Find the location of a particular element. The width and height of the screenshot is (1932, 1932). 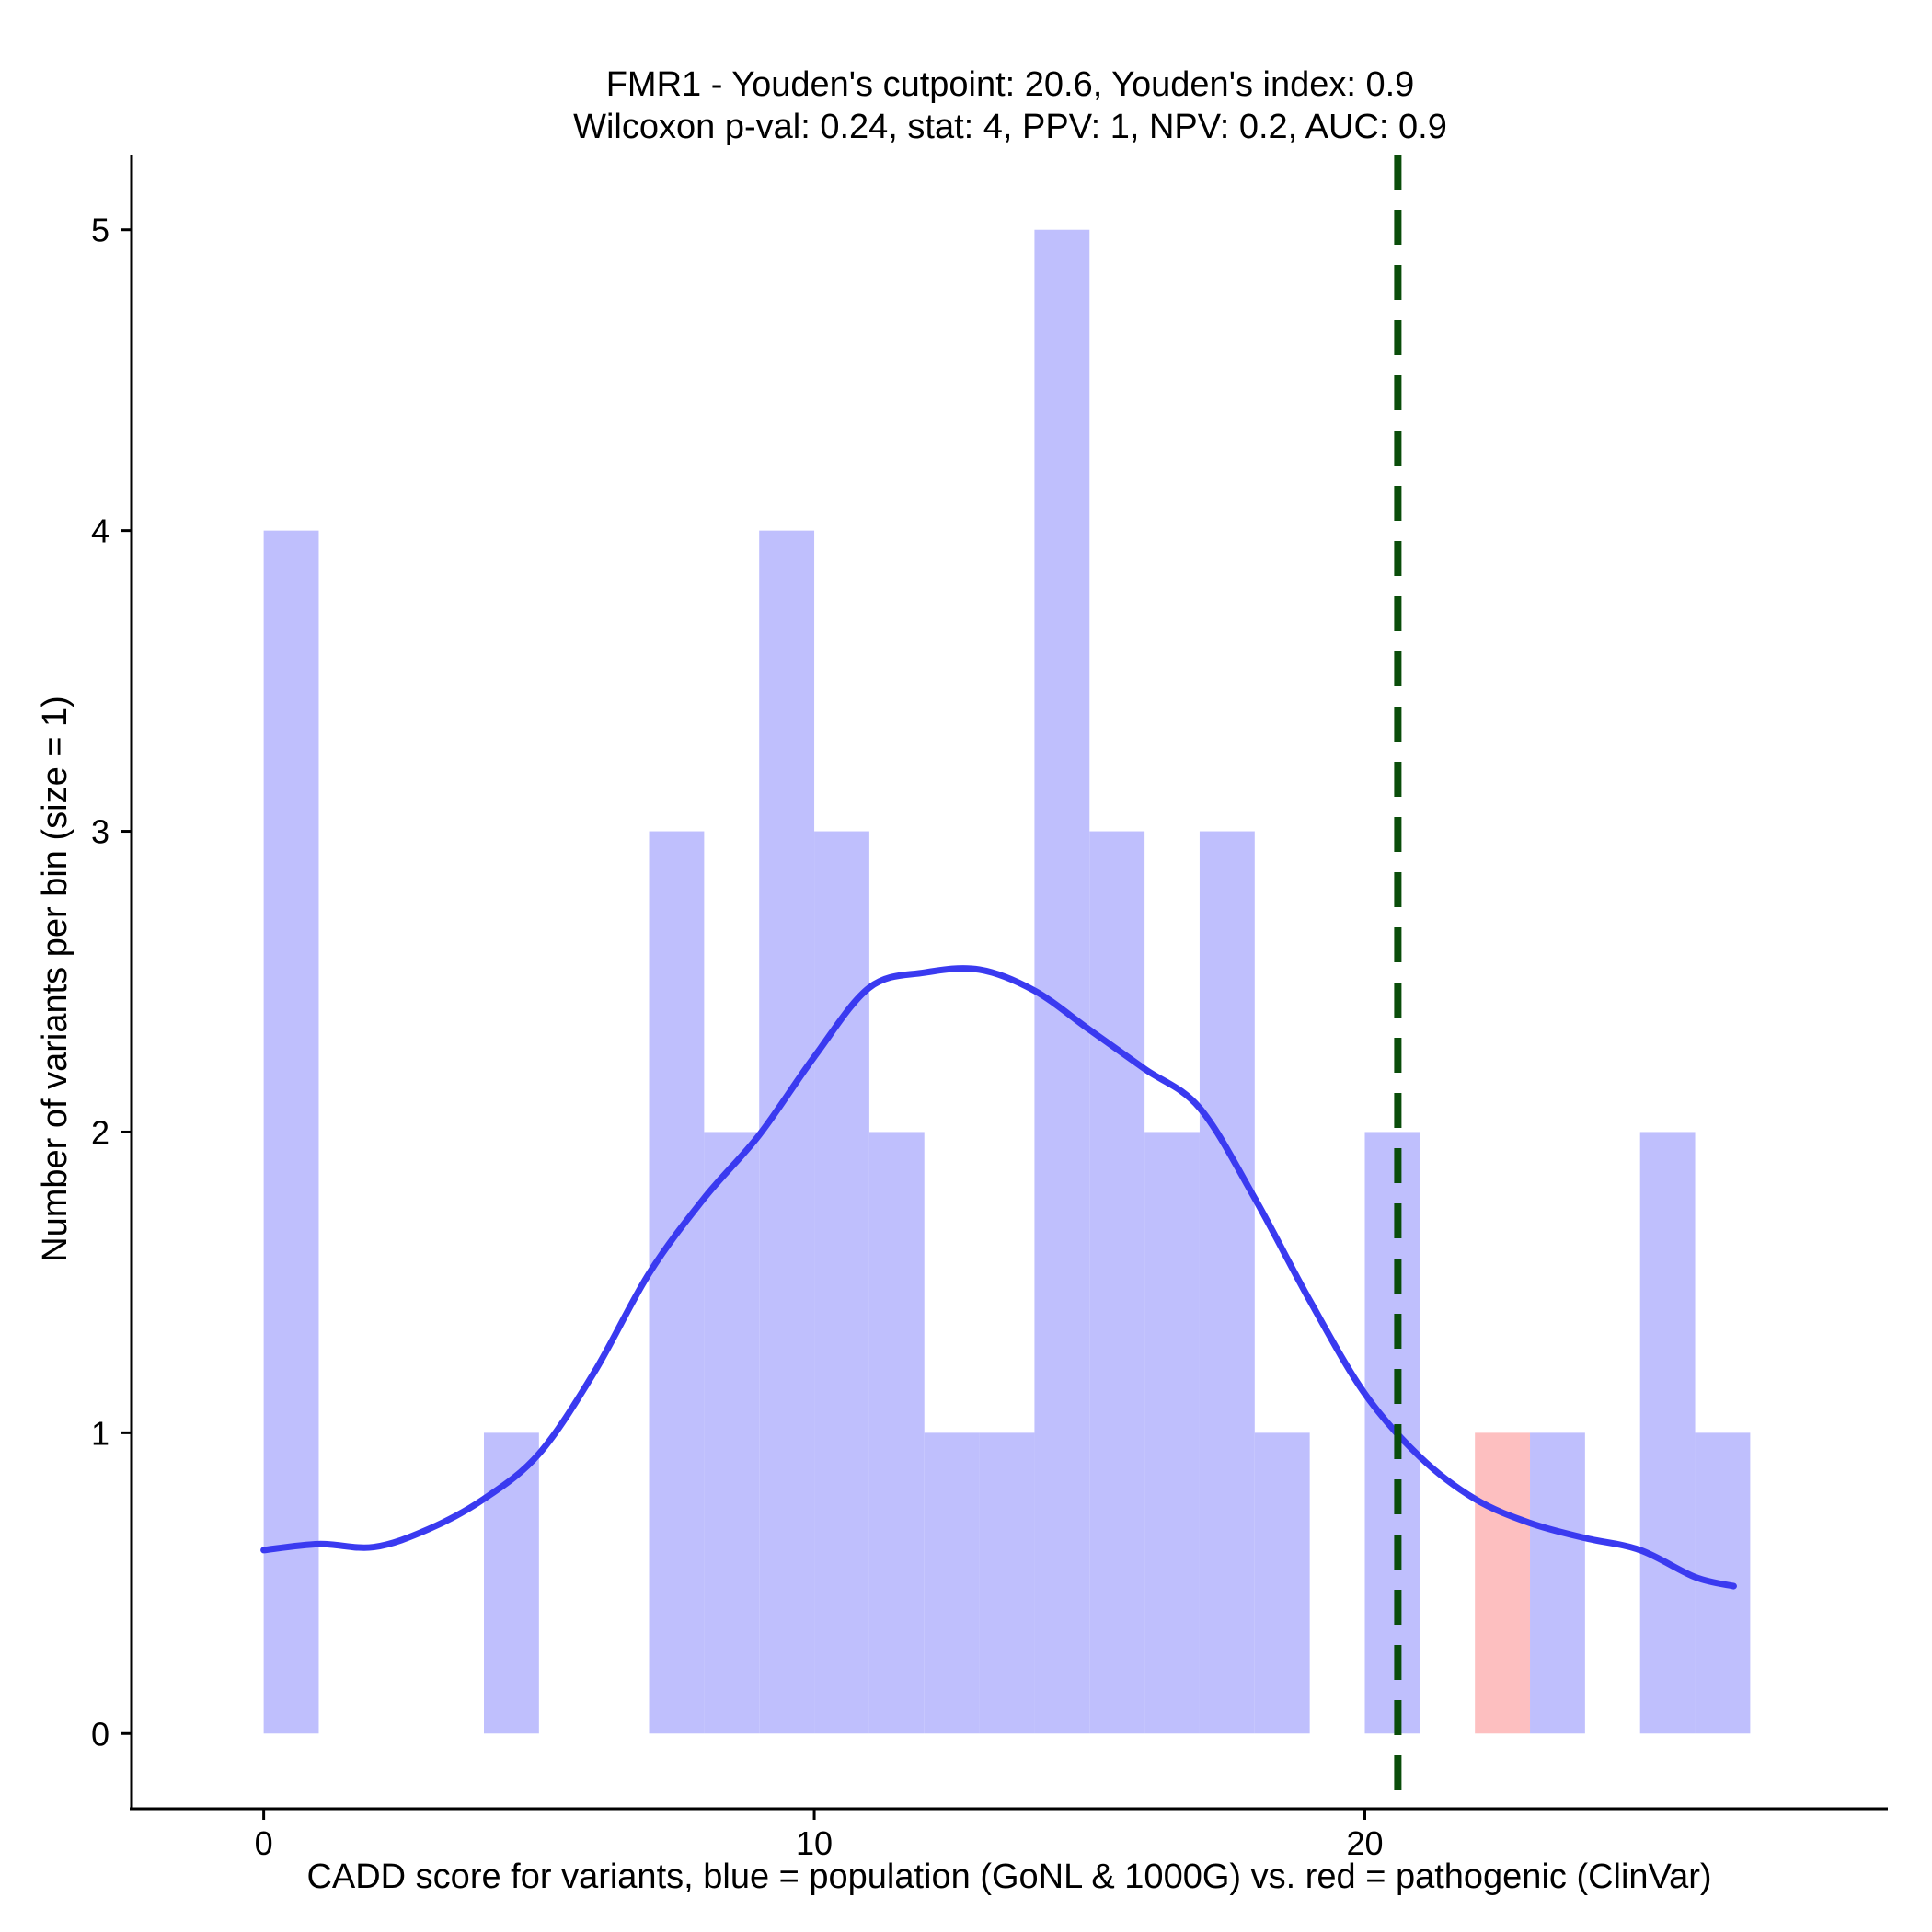

y-axis-ticks: 0 1 2 3 4 5 is located at coordinates (111, 982).